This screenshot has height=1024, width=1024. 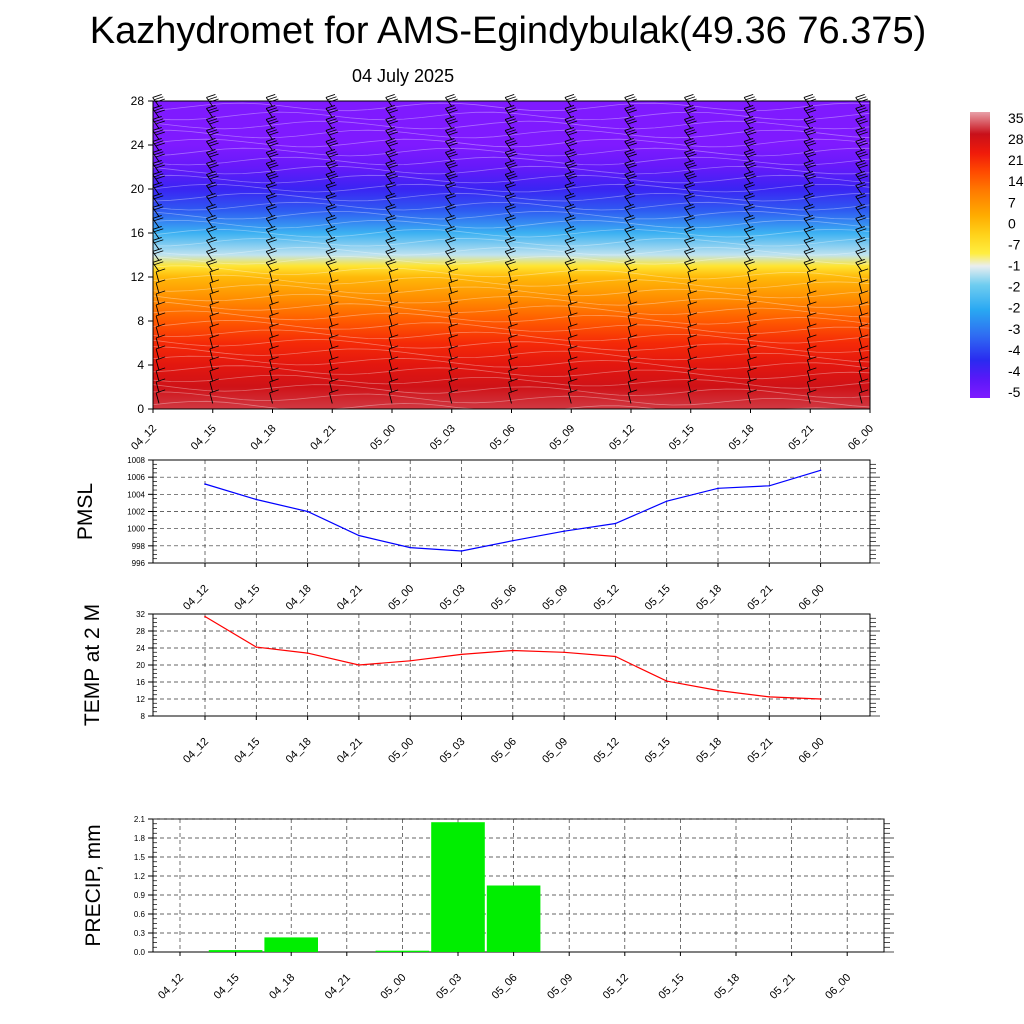 What do you see at coordinates (139, 563) in the screenshot?
I see `y-tick-label: 996` at bounding box center [139, 563].